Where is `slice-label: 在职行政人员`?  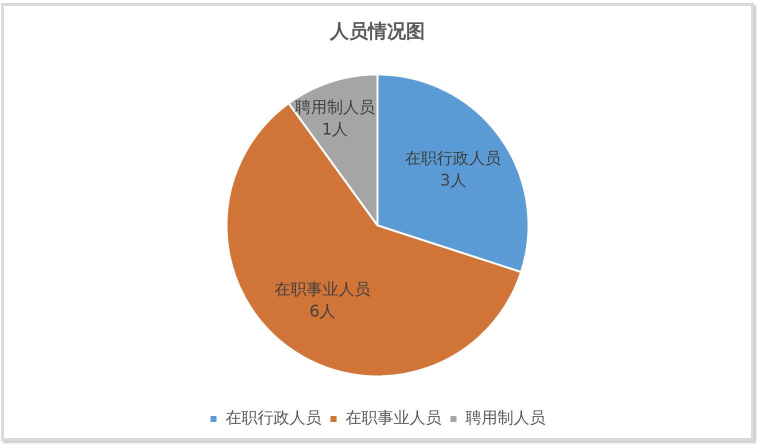 slice-label: 在职行政人员 is located at coordinates (453, 158).